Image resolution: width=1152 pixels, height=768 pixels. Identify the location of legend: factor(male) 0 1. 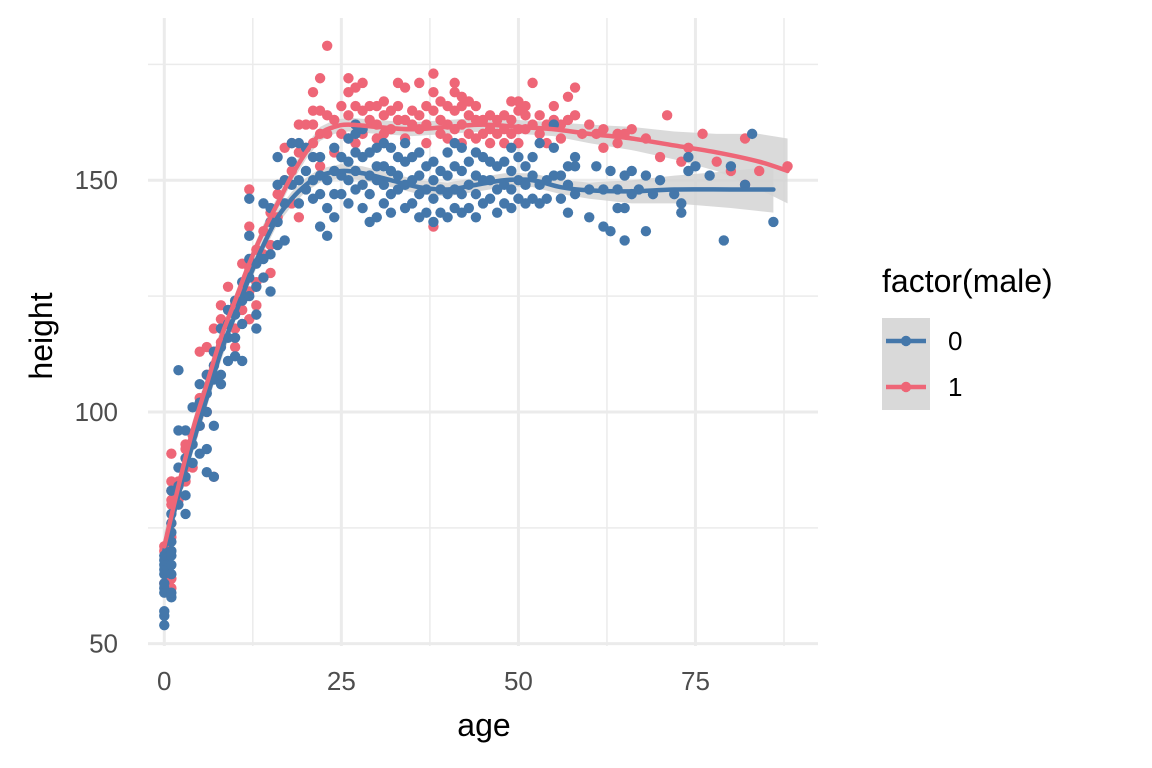
(967, 336).